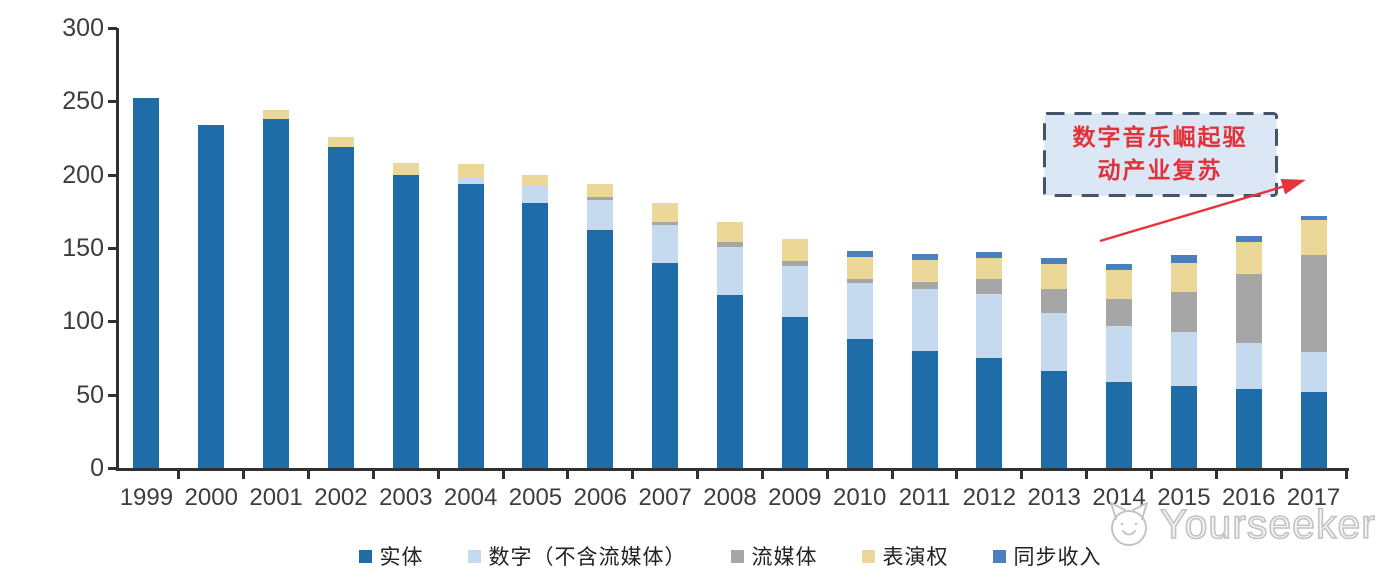  Describe the element at coordinates (924, 360) in the screenshot. I see `bar-stack-2011` at that location.